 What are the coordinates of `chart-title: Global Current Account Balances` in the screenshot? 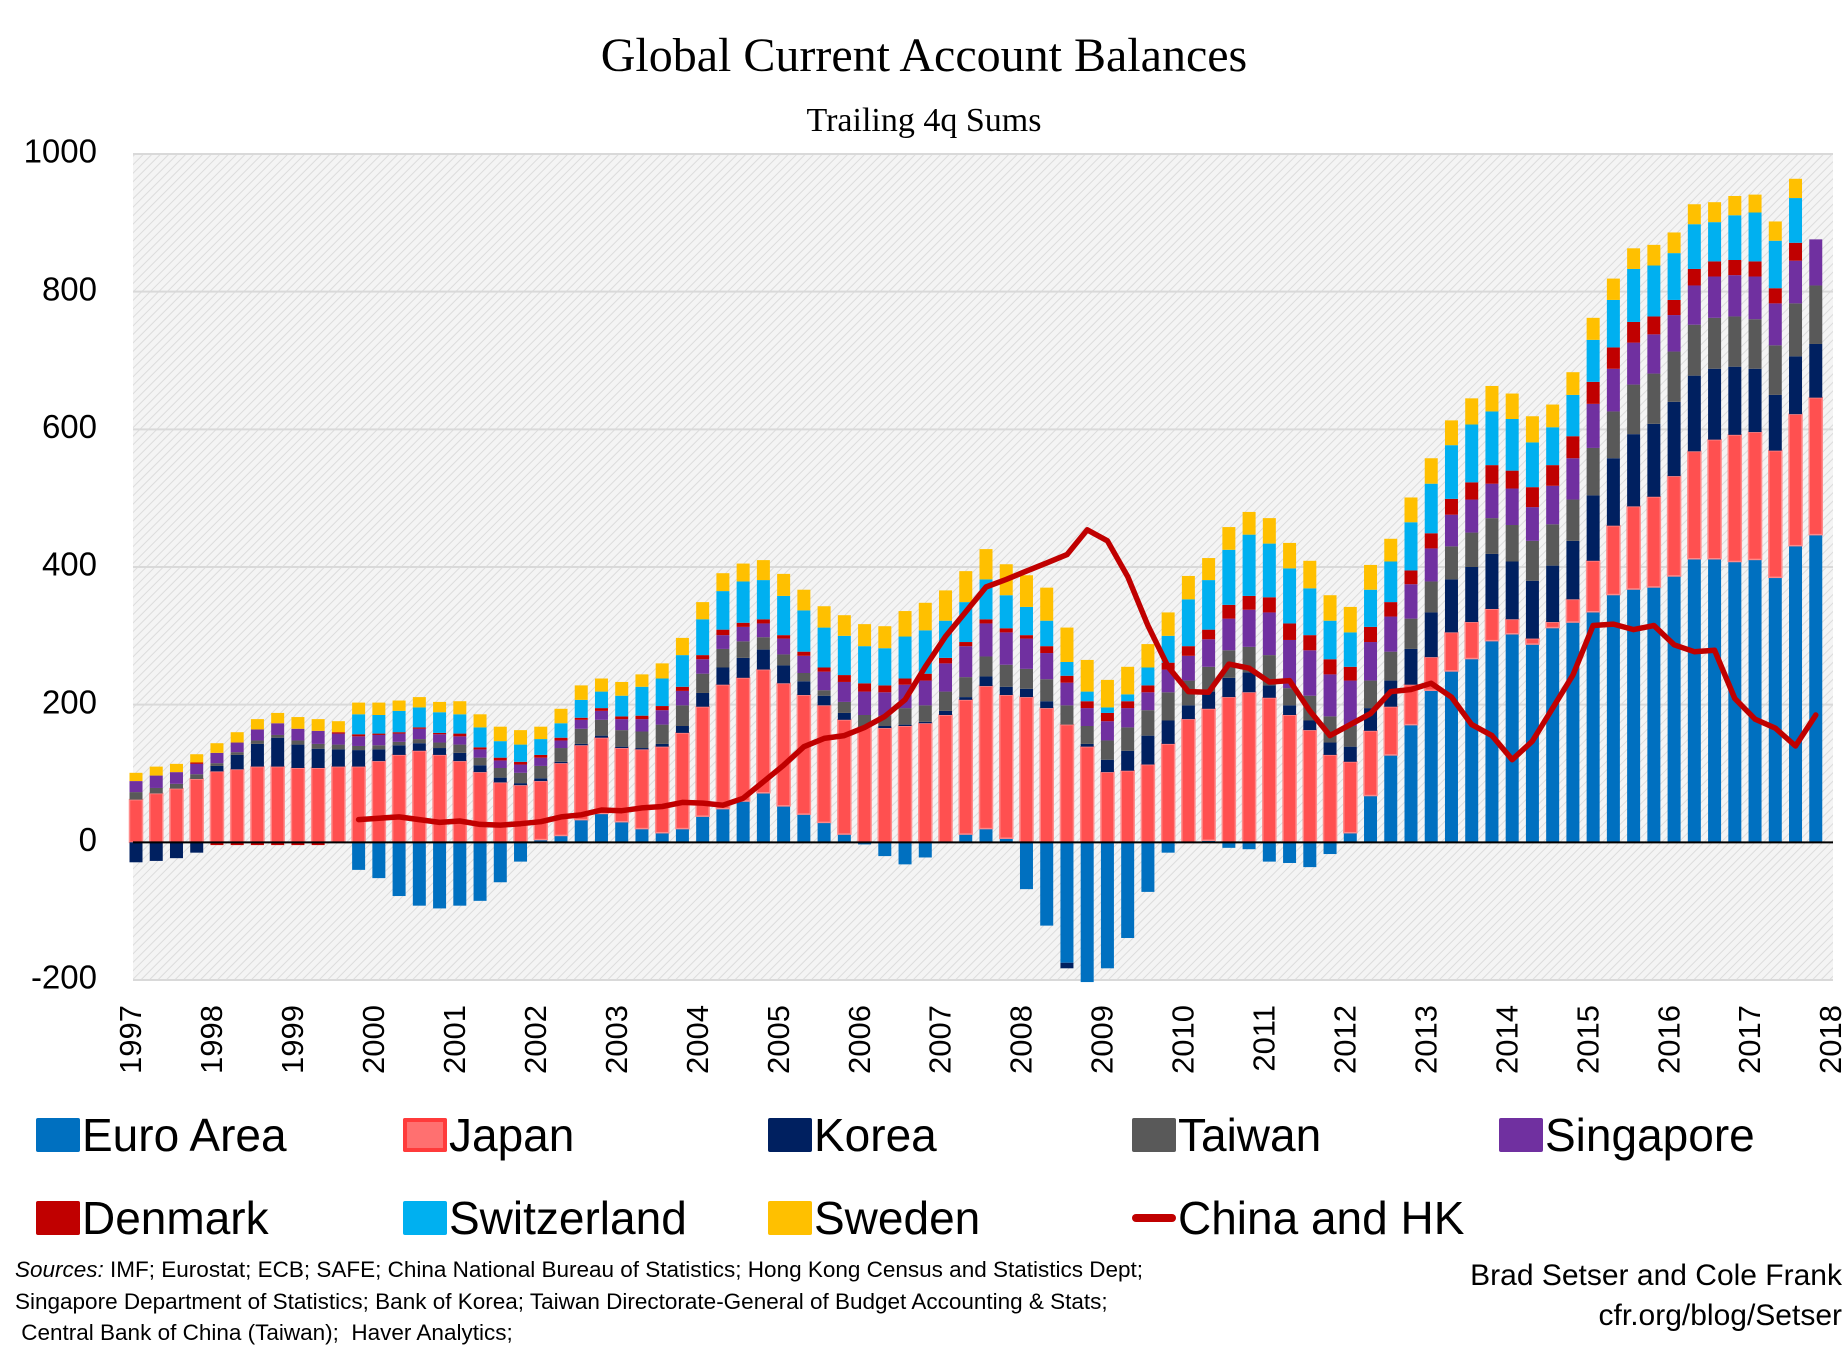 It's located at (924, 55).